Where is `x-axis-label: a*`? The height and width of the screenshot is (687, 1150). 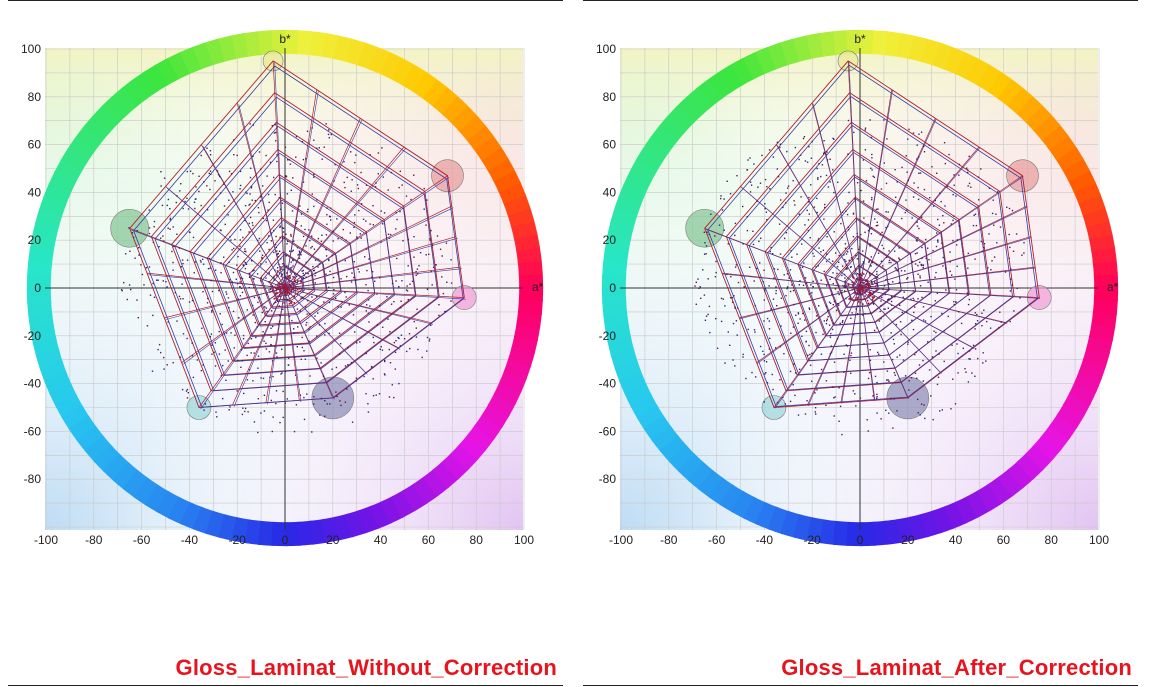 x-axis-label: a* is located at coordinates (1113, 287).